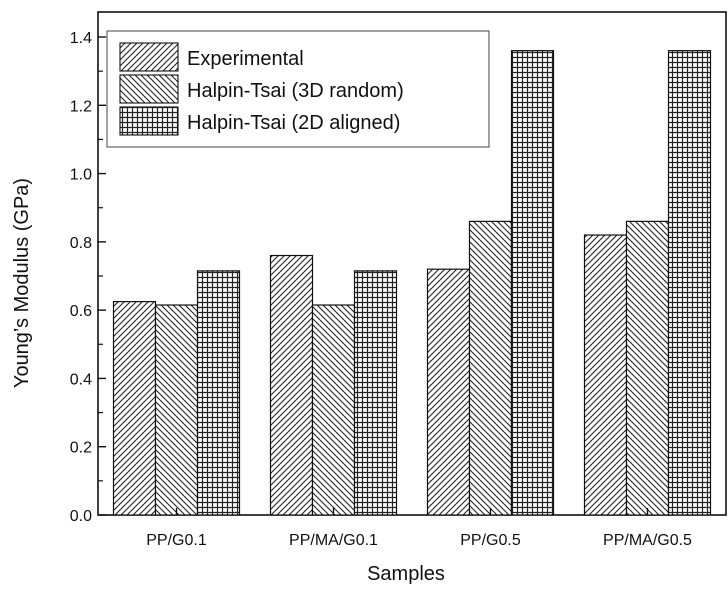  I want to click on y-tick-label: 0.6, so click(81, 311).